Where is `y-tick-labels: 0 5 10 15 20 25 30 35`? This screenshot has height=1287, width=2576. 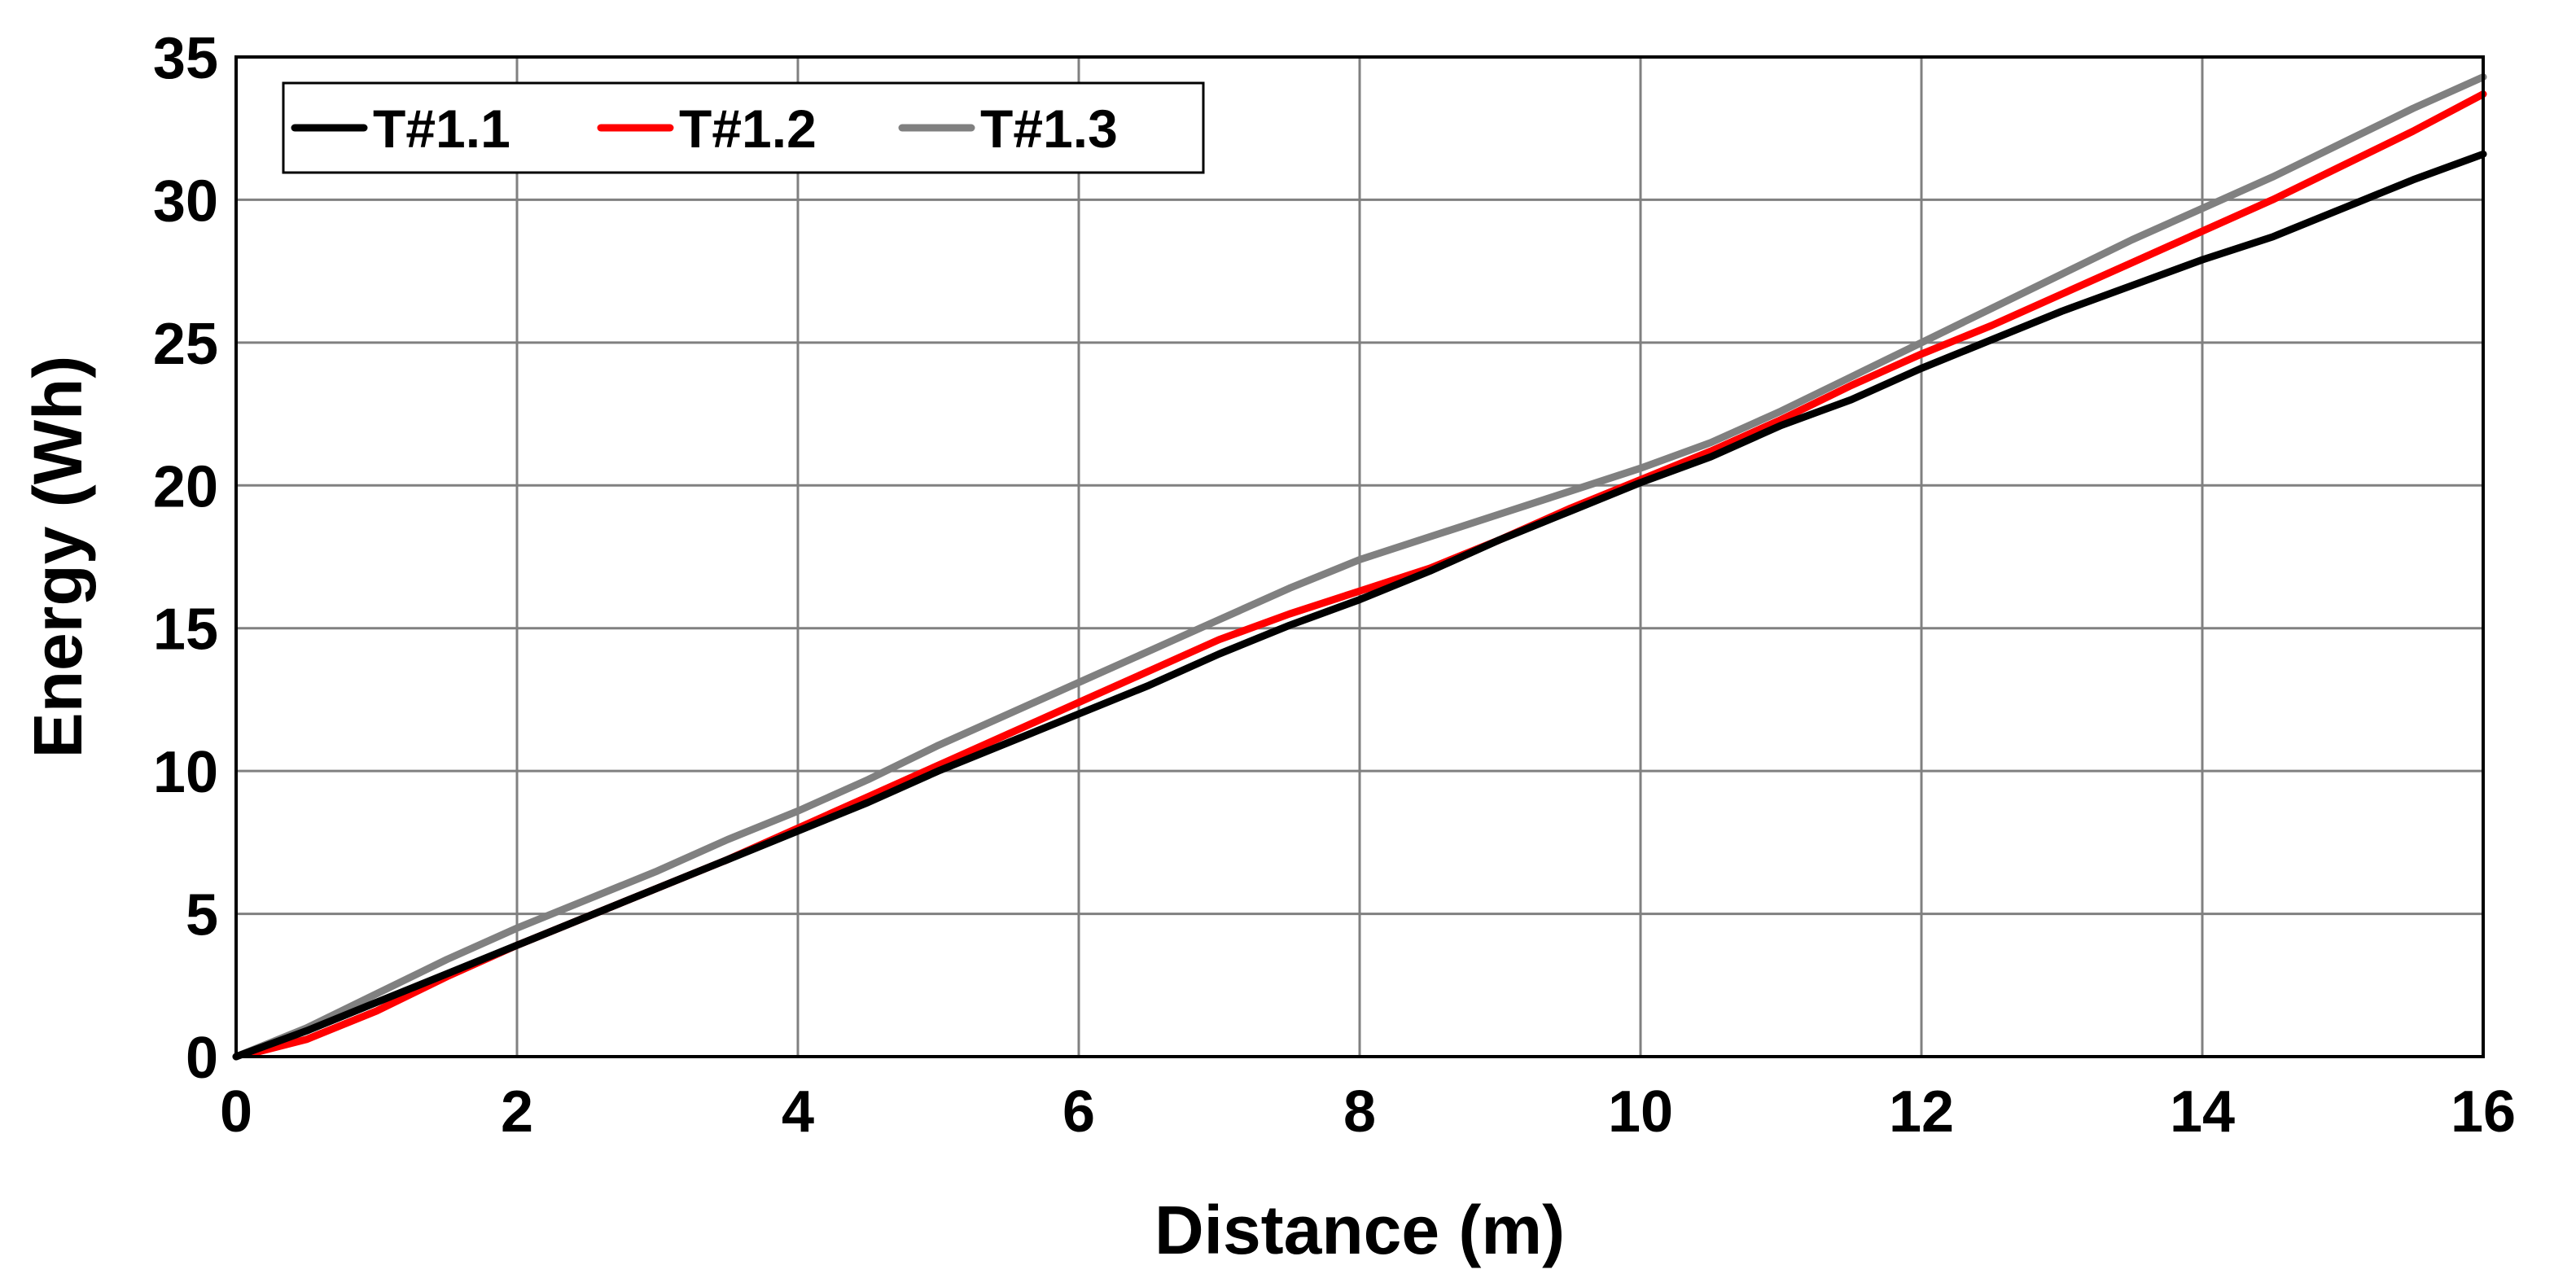 y-tick-labels: 0 5 10 15 20 25 30 35 is located at coordinates (185, 558).